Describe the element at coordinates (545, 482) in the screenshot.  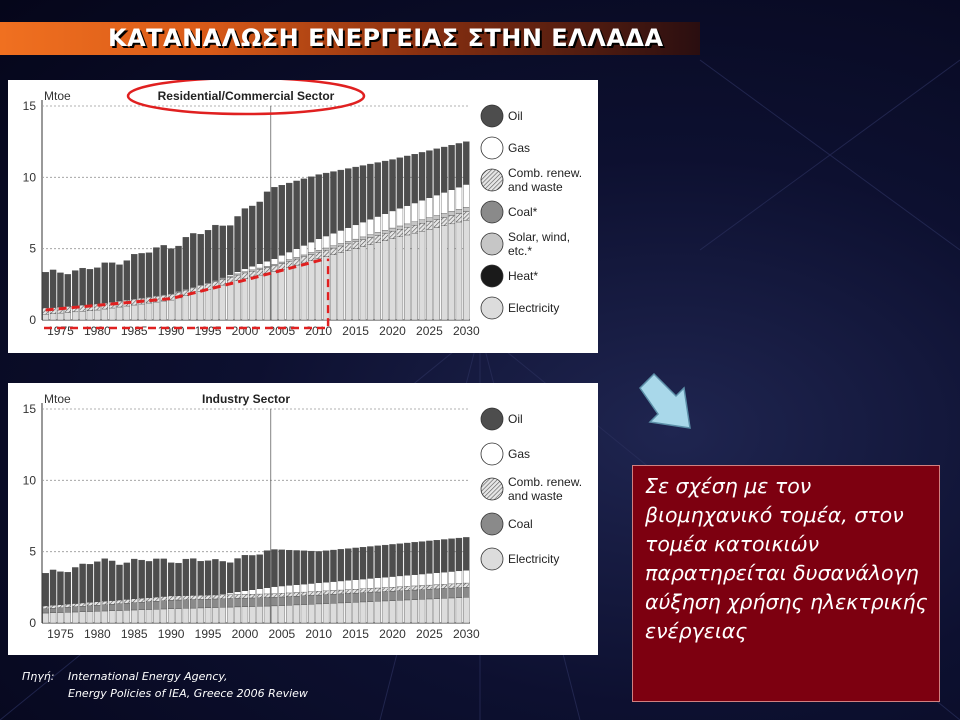
I see `legend-label: Comb. renew.` at that location.